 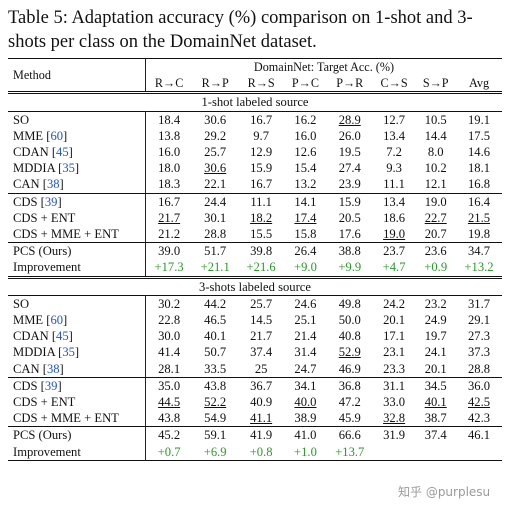 What do you see at coordinates (394, 217) in the screenshot?
I see `value-cell: 18.6` at bounding box center [394, 217].